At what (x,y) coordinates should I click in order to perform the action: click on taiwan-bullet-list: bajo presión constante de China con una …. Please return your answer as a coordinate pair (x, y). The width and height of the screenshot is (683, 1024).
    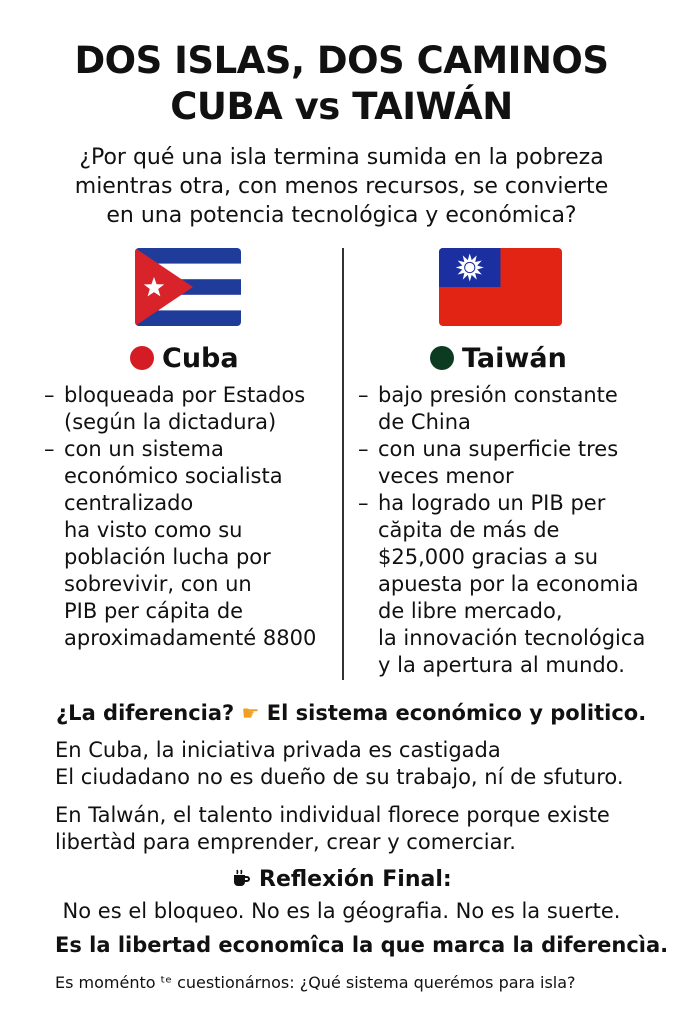
    Looking at the image, I should click on (513, 530).